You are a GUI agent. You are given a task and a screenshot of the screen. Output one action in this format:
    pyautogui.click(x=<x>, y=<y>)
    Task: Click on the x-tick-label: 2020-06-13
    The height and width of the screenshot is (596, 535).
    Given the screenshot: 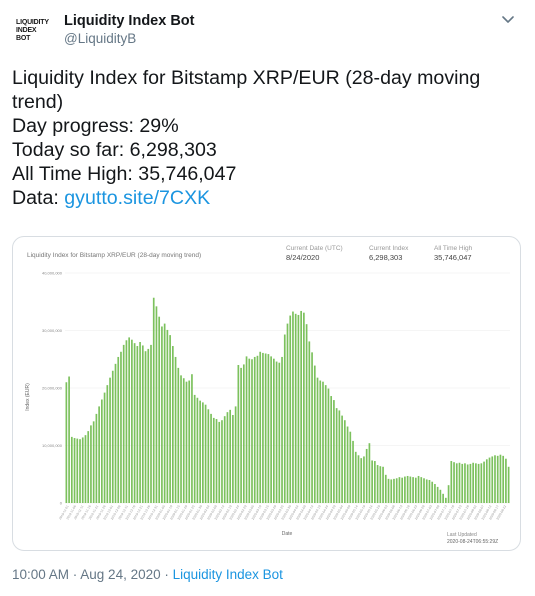 What is the action you would take?
    pyautogui.click(x=398, y=512)
    